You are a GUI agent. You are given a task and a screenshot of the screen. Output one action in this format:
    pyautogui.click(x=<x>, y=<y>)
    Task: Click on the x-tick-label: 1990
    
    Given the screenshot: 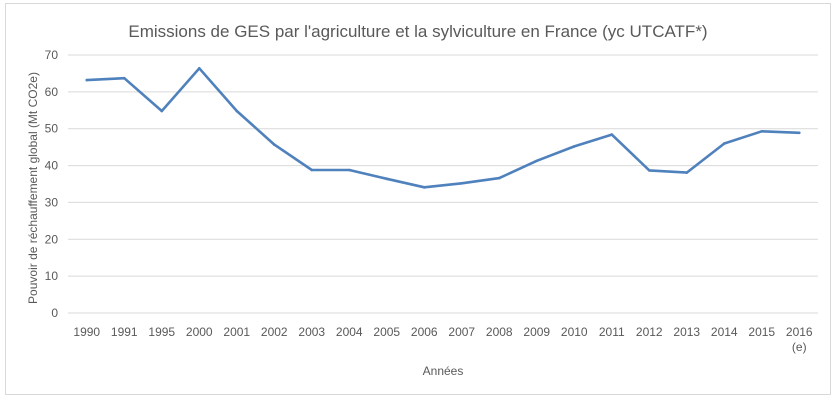 What is the action you would take?
    pyautogui.click(x=86, y=332)
    